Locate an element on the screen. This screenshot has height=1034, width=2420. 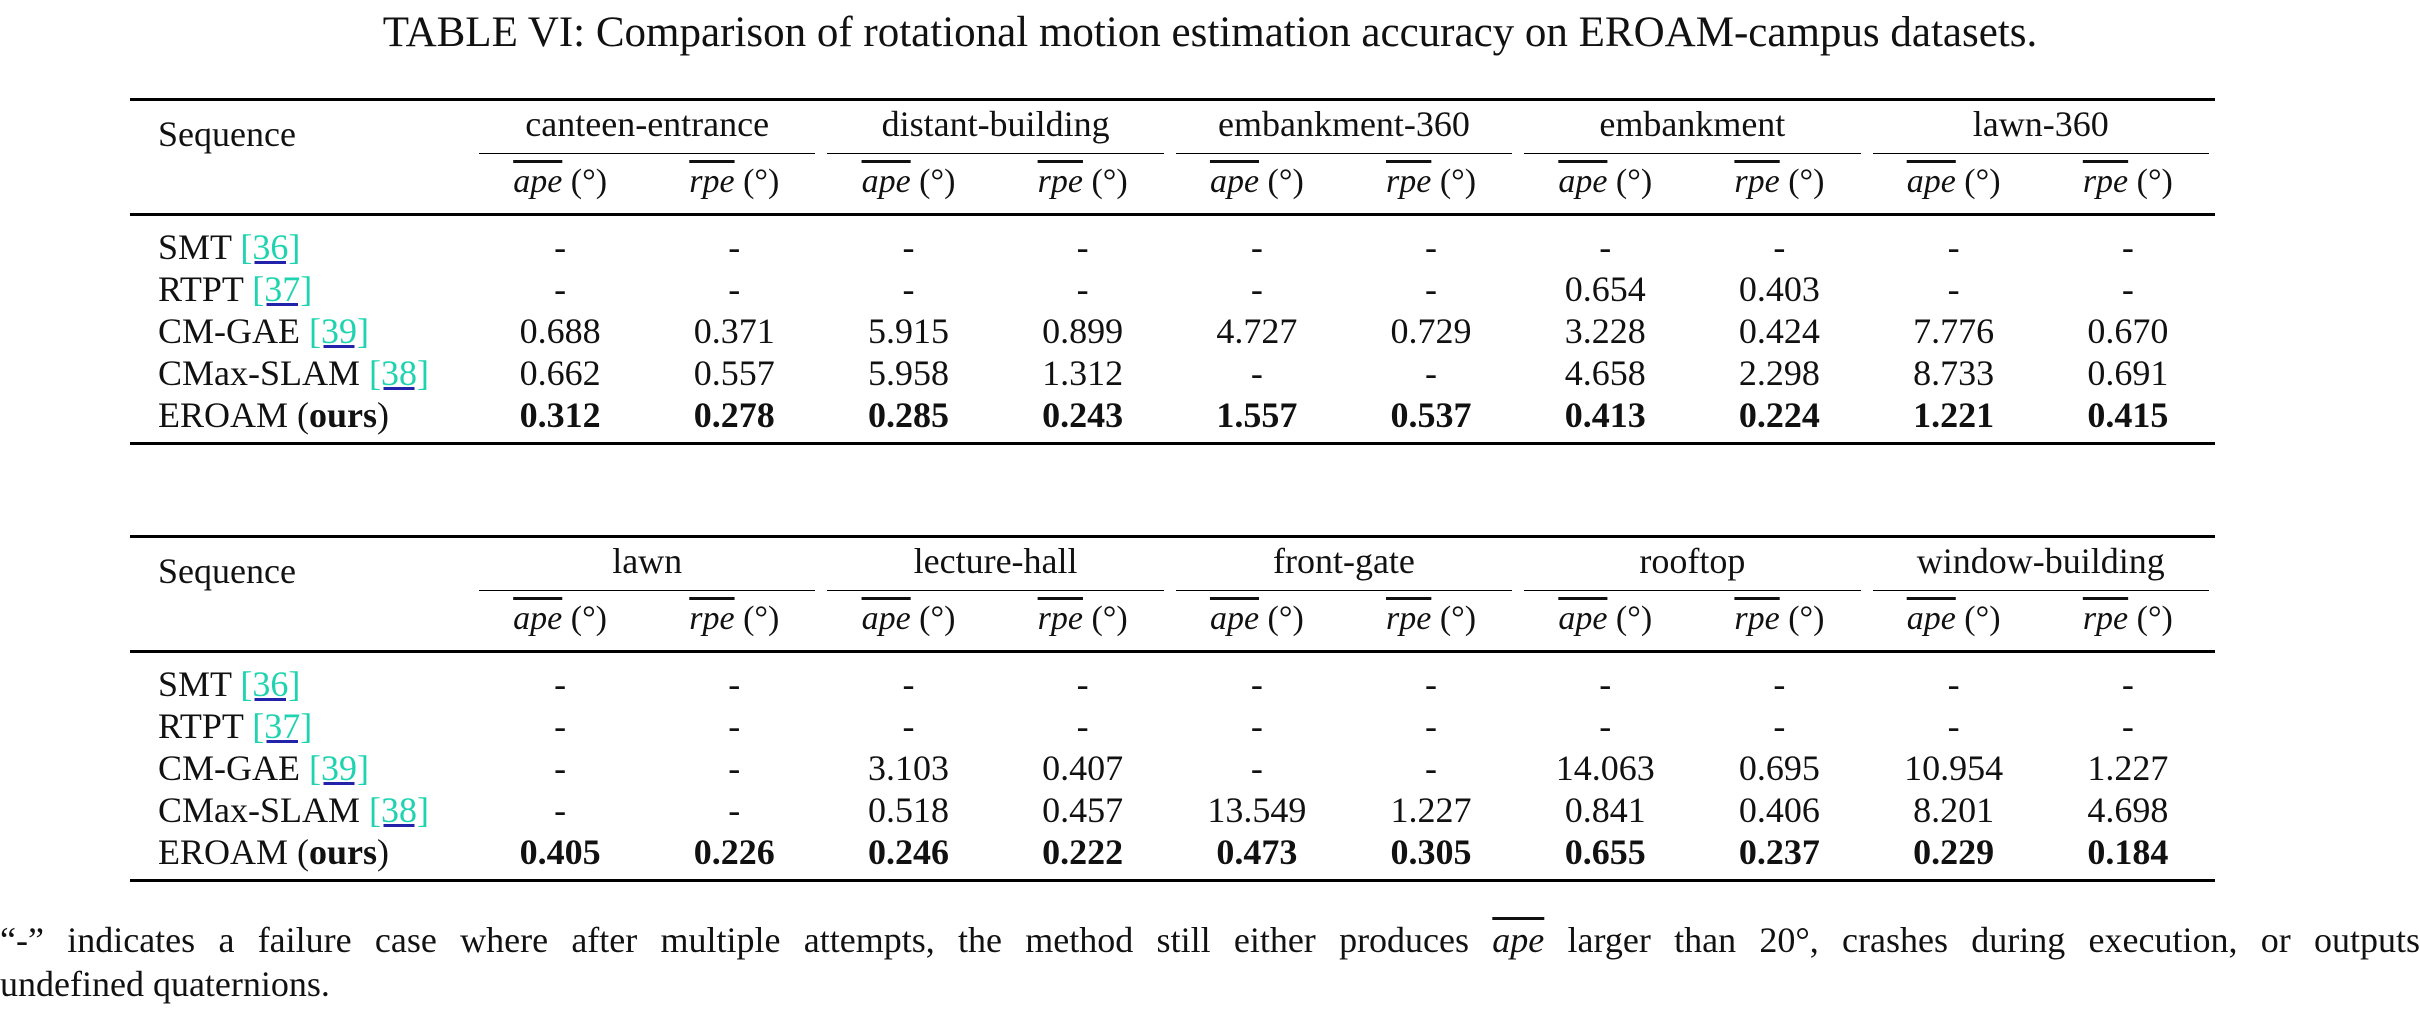
value-cell: 0.312 is located at coordinates (560, 415).